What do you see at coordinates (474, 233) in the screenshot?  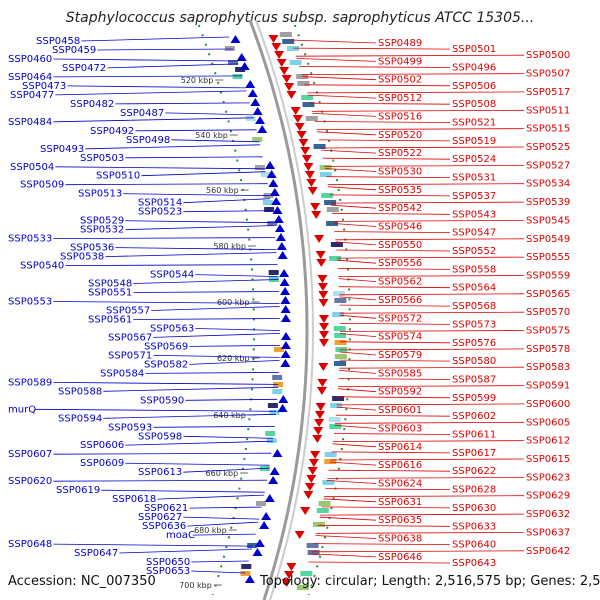 I see `right-gene-label: SSP0547` at bounding box center [474, 233].